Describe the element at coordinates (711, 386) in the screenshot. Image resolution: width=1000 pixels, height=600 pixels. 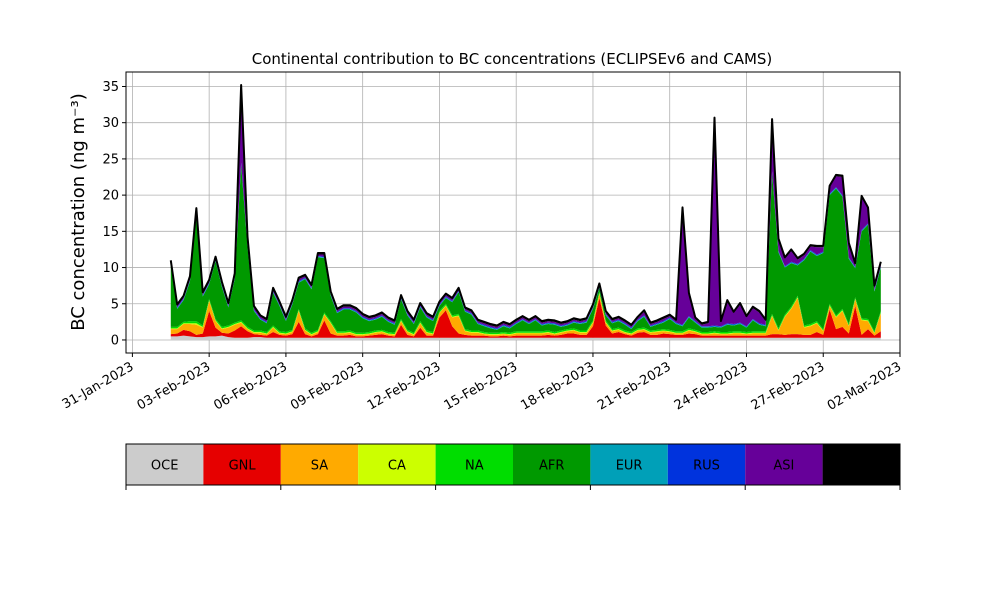
I see `x-tick-label: 24-Feb-2023` at that location.